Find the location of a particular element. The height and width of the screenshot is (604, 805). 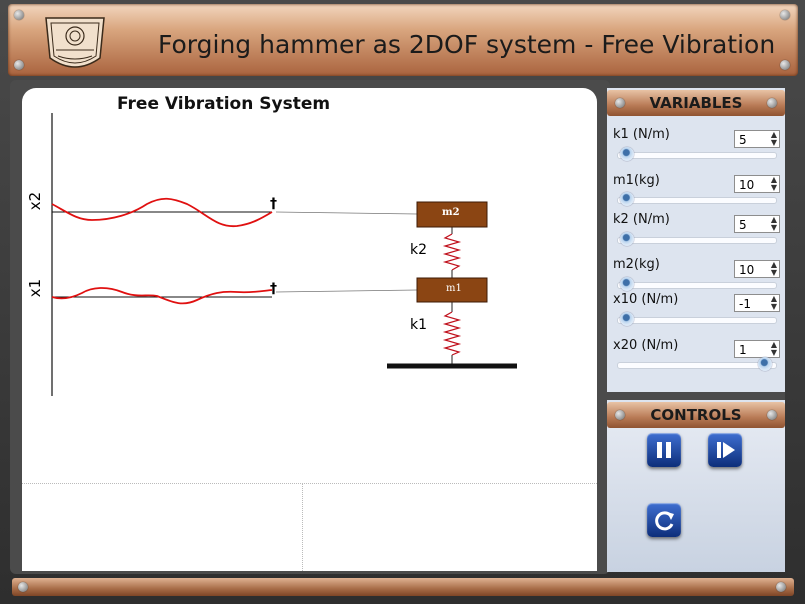

x10-slider is located at coordinates (697, 319).